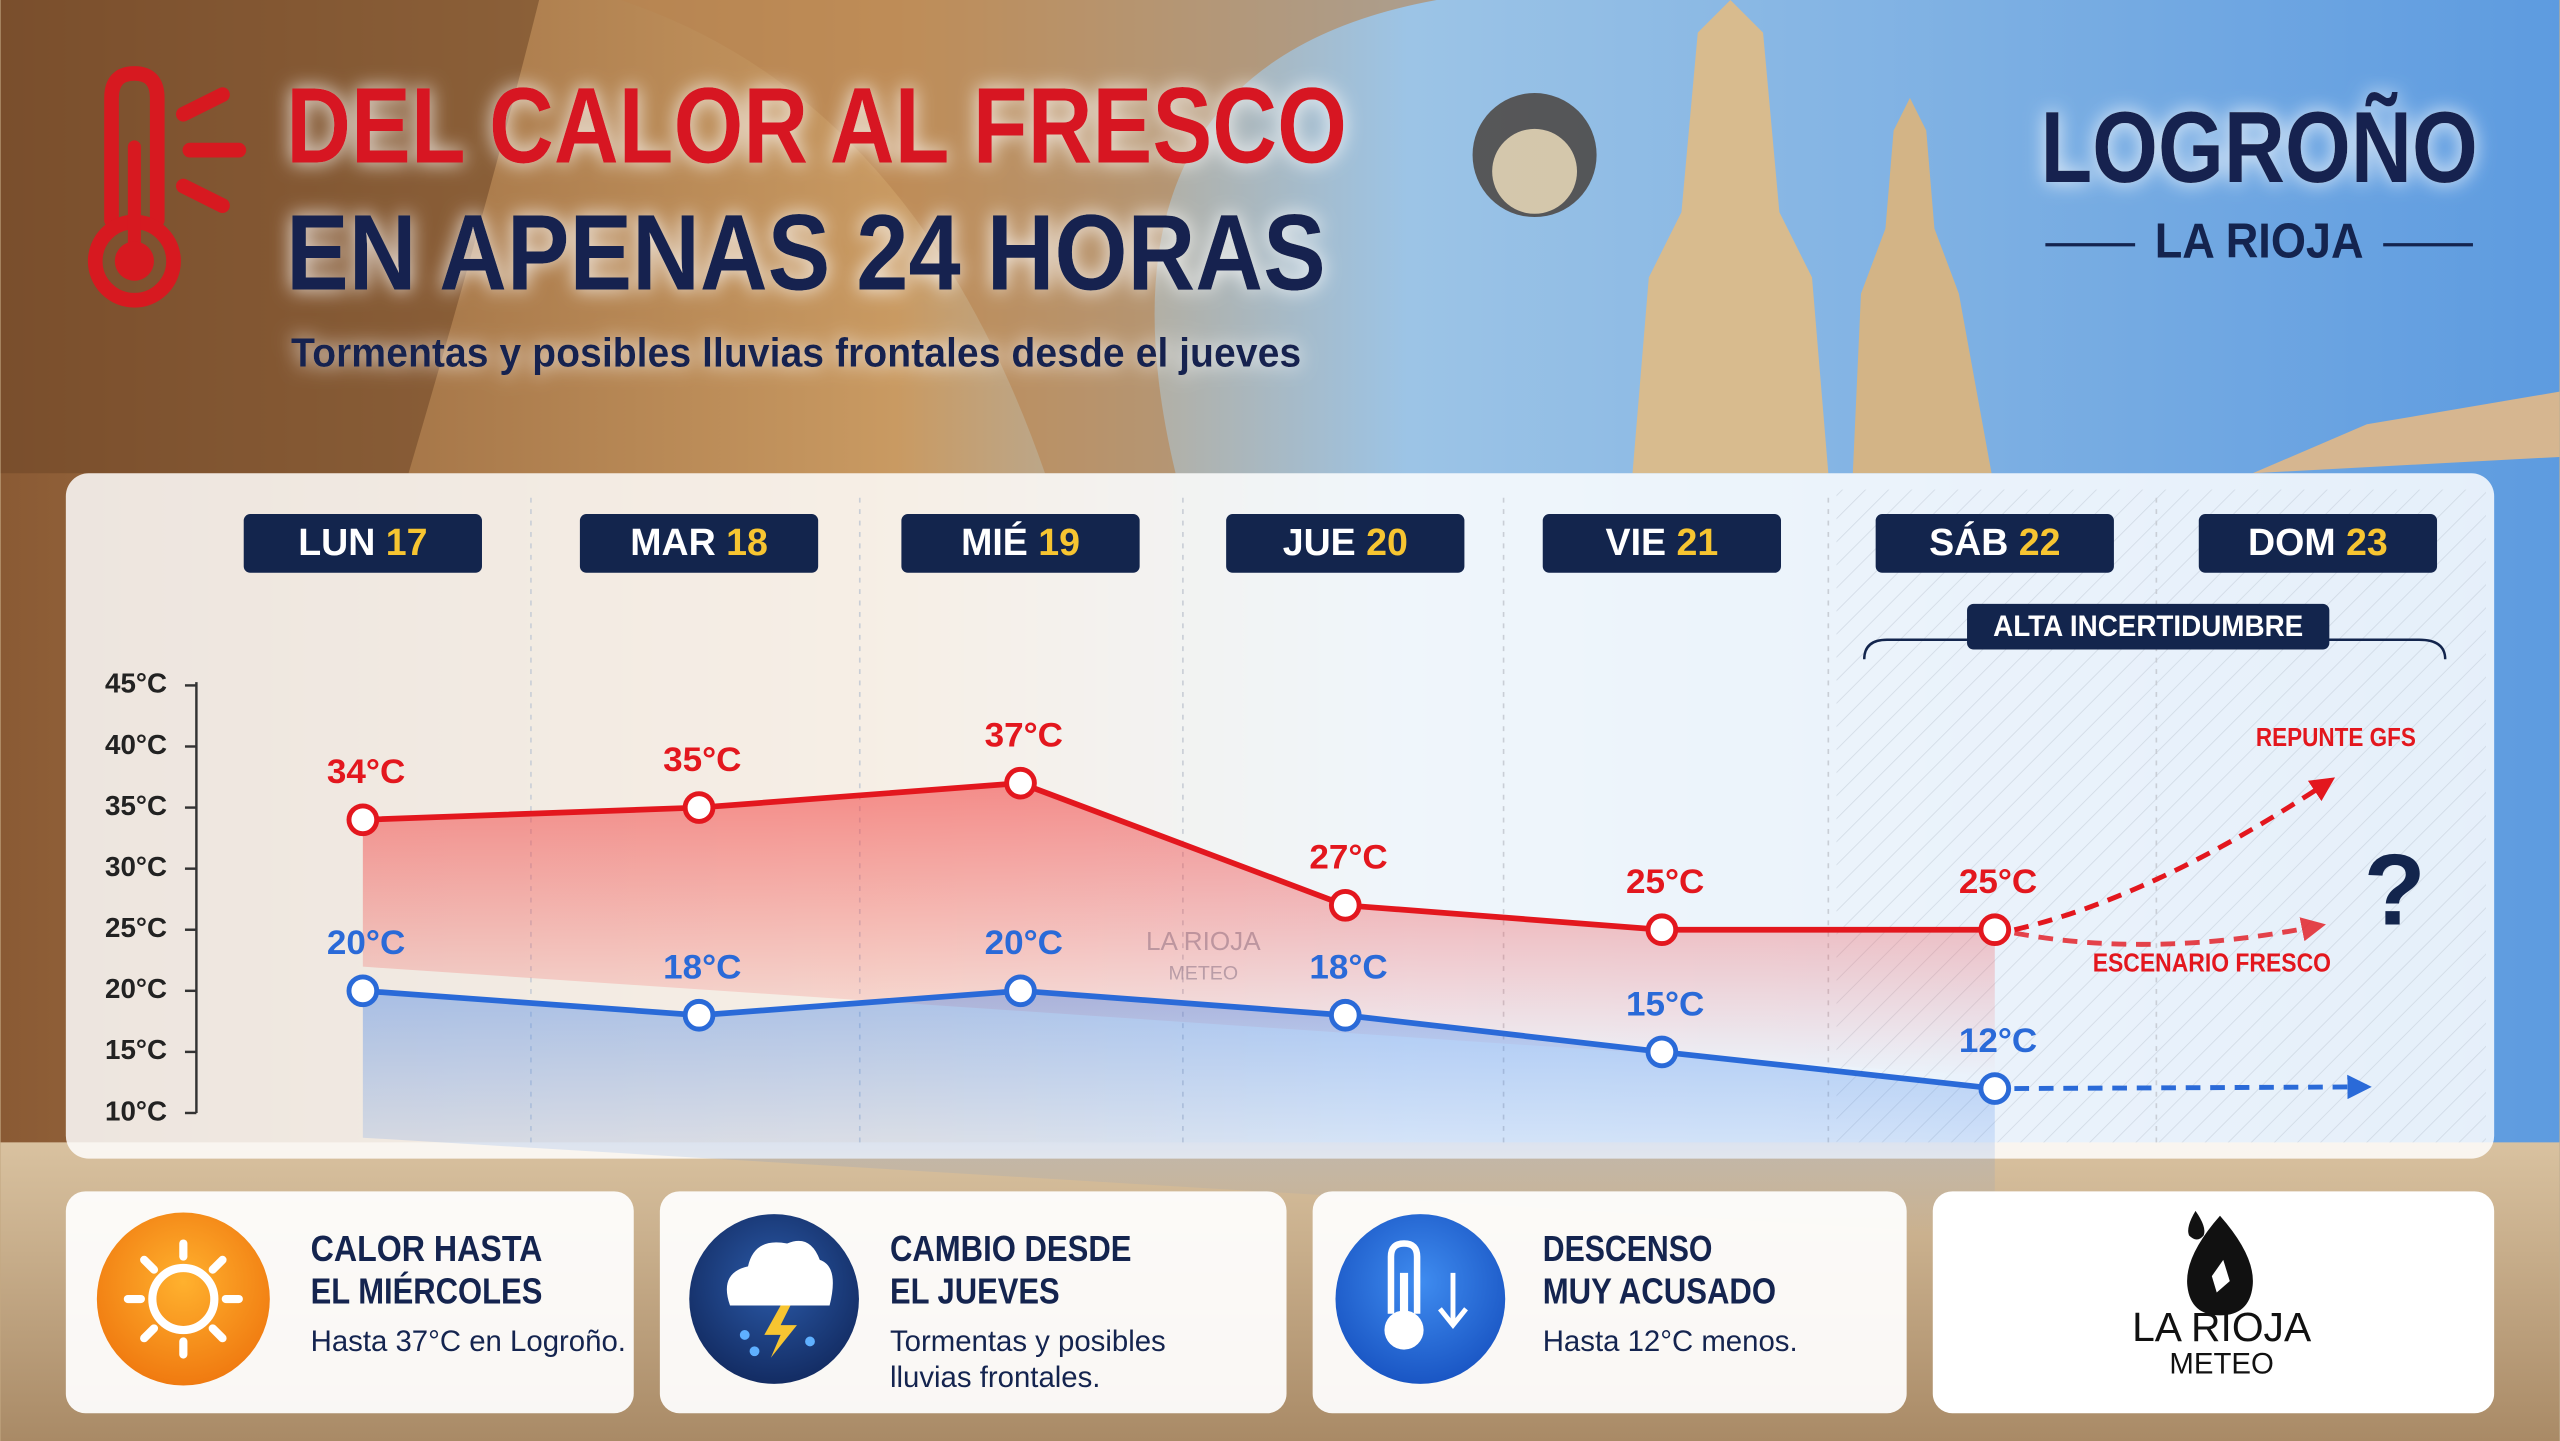 The image size is (2560, 1441). I want to click on data-label: 35°C, so click(702, 760).